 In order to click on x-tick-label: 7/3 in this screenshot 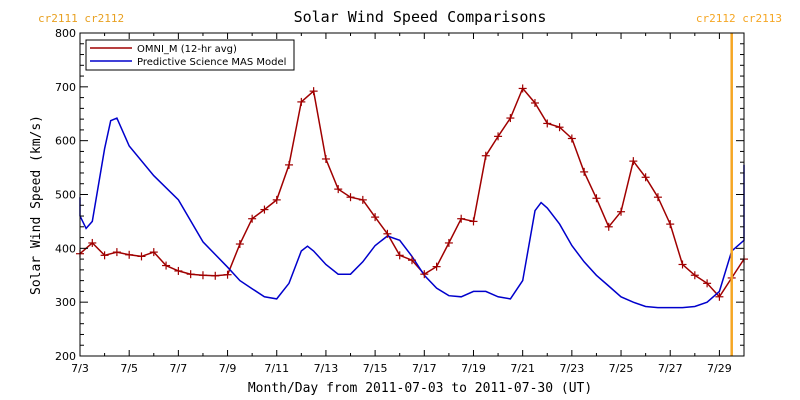, I will do `click(80, 368)`.